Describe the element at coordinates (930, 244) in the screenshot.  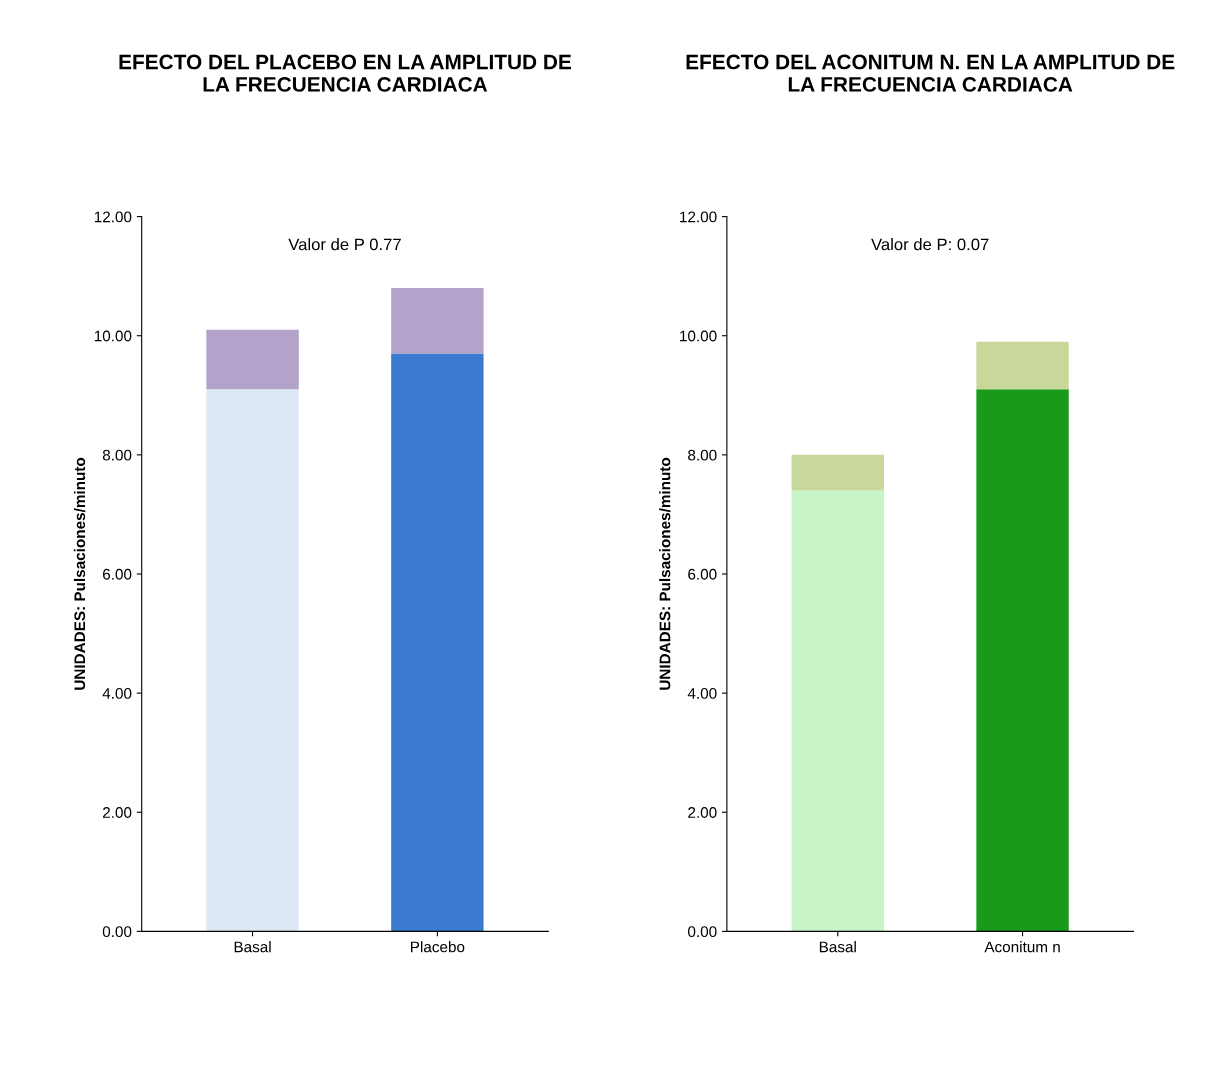
I see `annotation: Valor de P: 0.07` at that location.